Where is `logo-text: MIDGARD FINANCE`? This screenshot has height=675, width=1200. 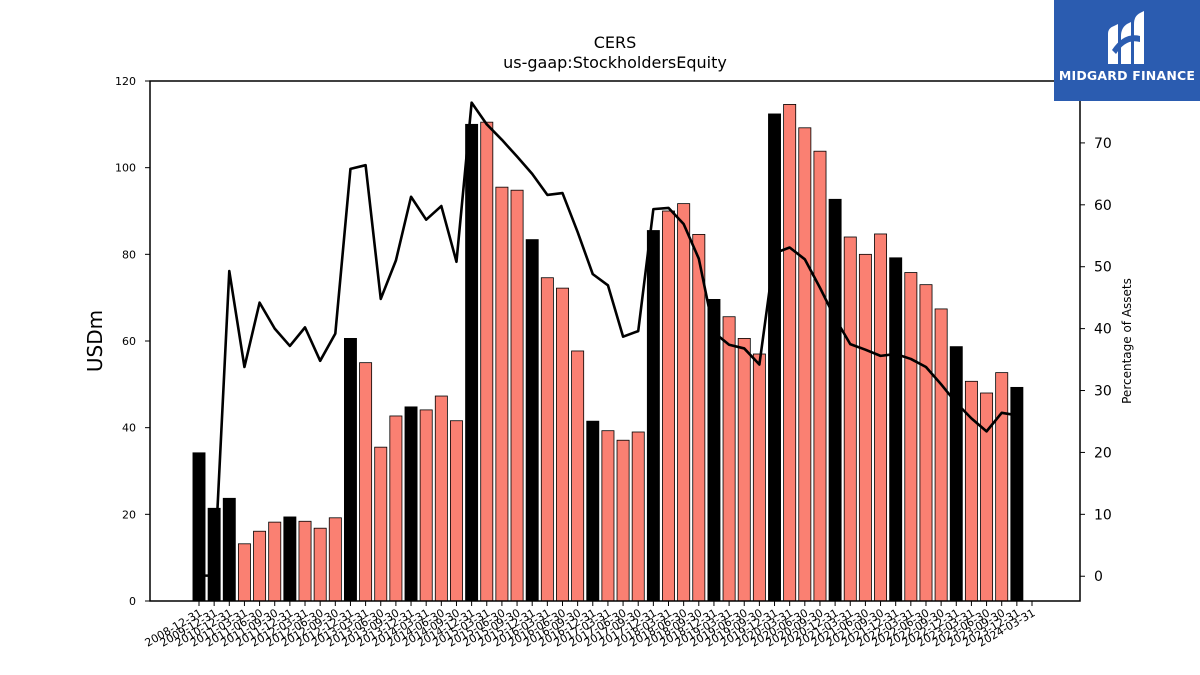
logo-text: MIDGARD FINANCE is located at coordinates (1127, 75).